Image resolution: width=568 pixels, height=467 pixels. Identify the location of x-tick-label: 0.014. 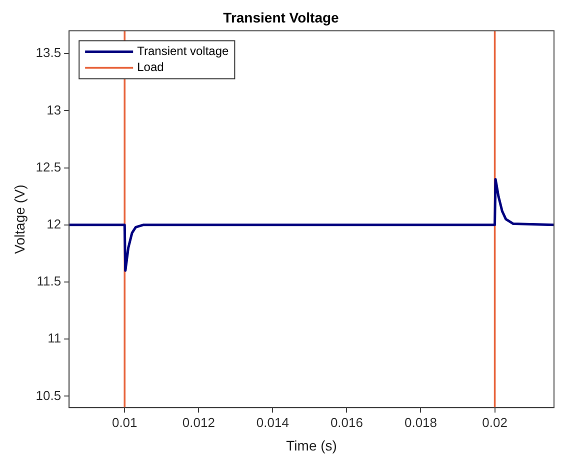
(272, 422).